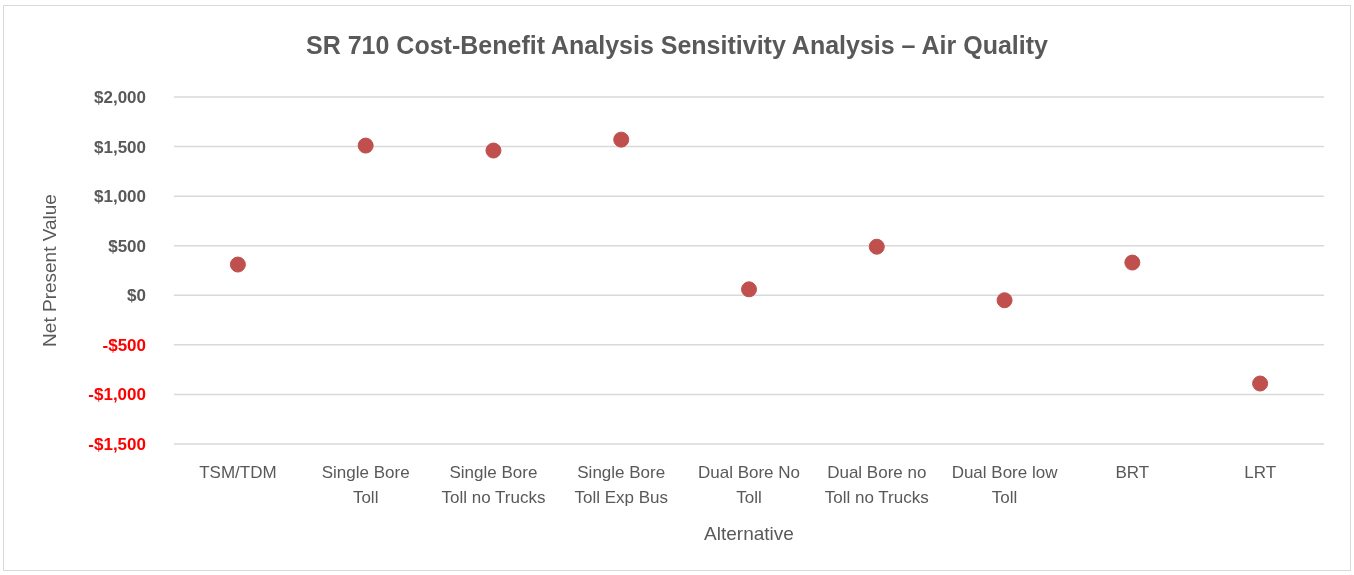  Describe the element at coordinates (117, 444) in the screenshot. I see `y-tick-label: -$1,500` at that location.